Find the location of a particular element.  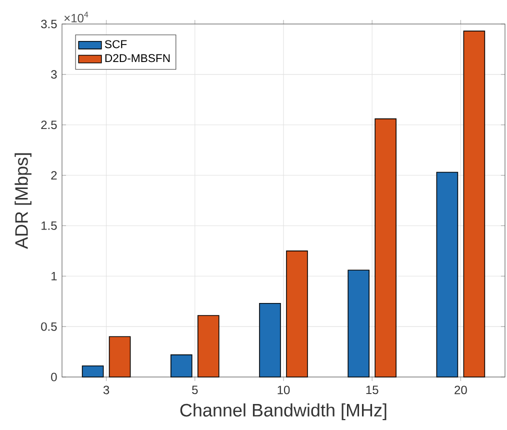

y-tick-label: 2 is located at coordinates (54, 175).